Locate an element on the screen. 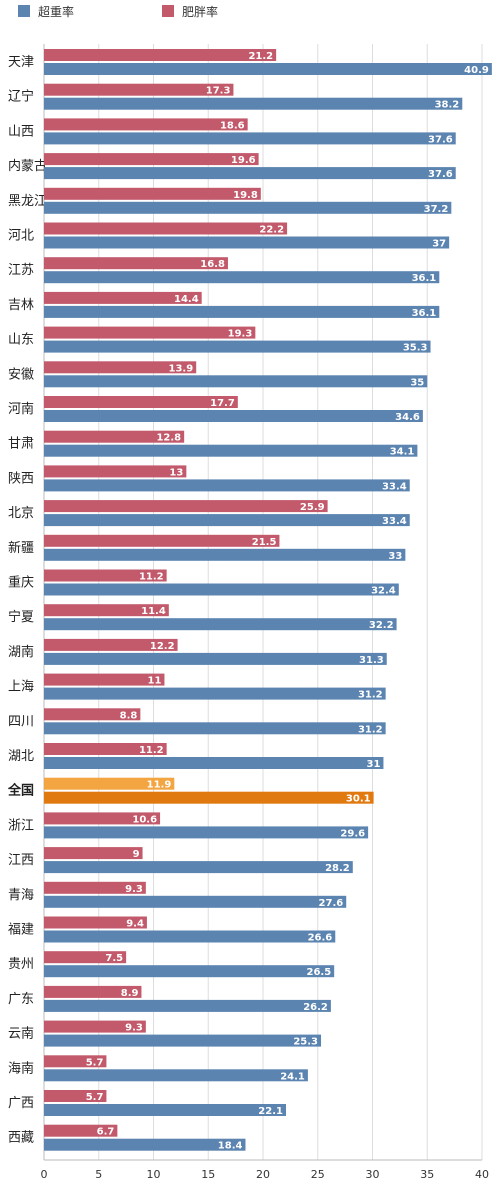 The image size is (500, 1186). data-label-obesity: 21.5 is located at coordinates (264, 542).